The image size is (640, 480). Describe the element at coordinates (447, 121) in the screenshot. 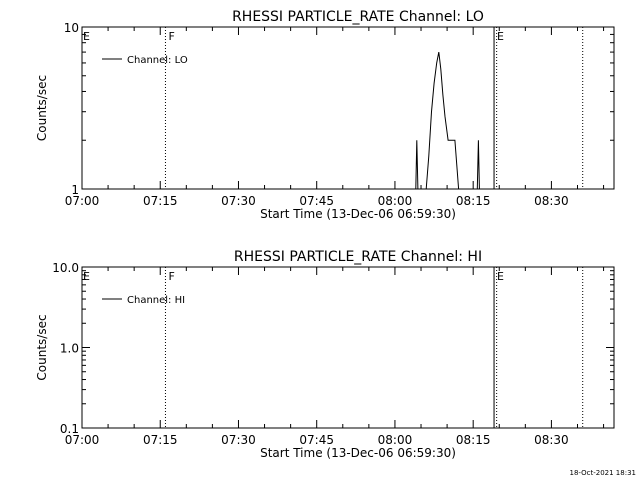

I see `series-line` at that location.